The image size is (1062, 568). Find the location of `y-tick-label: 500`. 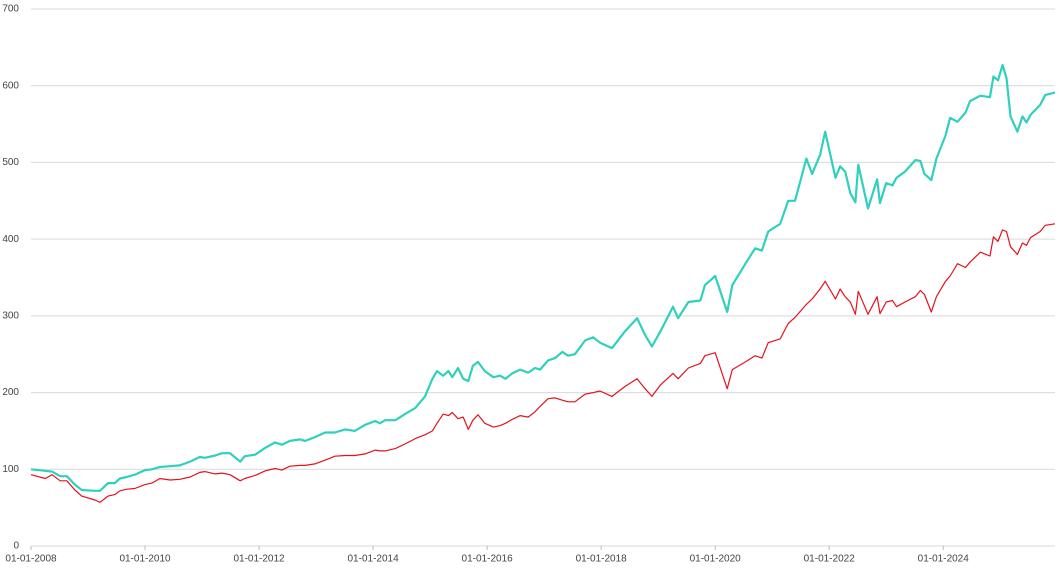

y-tick-label: 500 is located at coordinates (10, 162).